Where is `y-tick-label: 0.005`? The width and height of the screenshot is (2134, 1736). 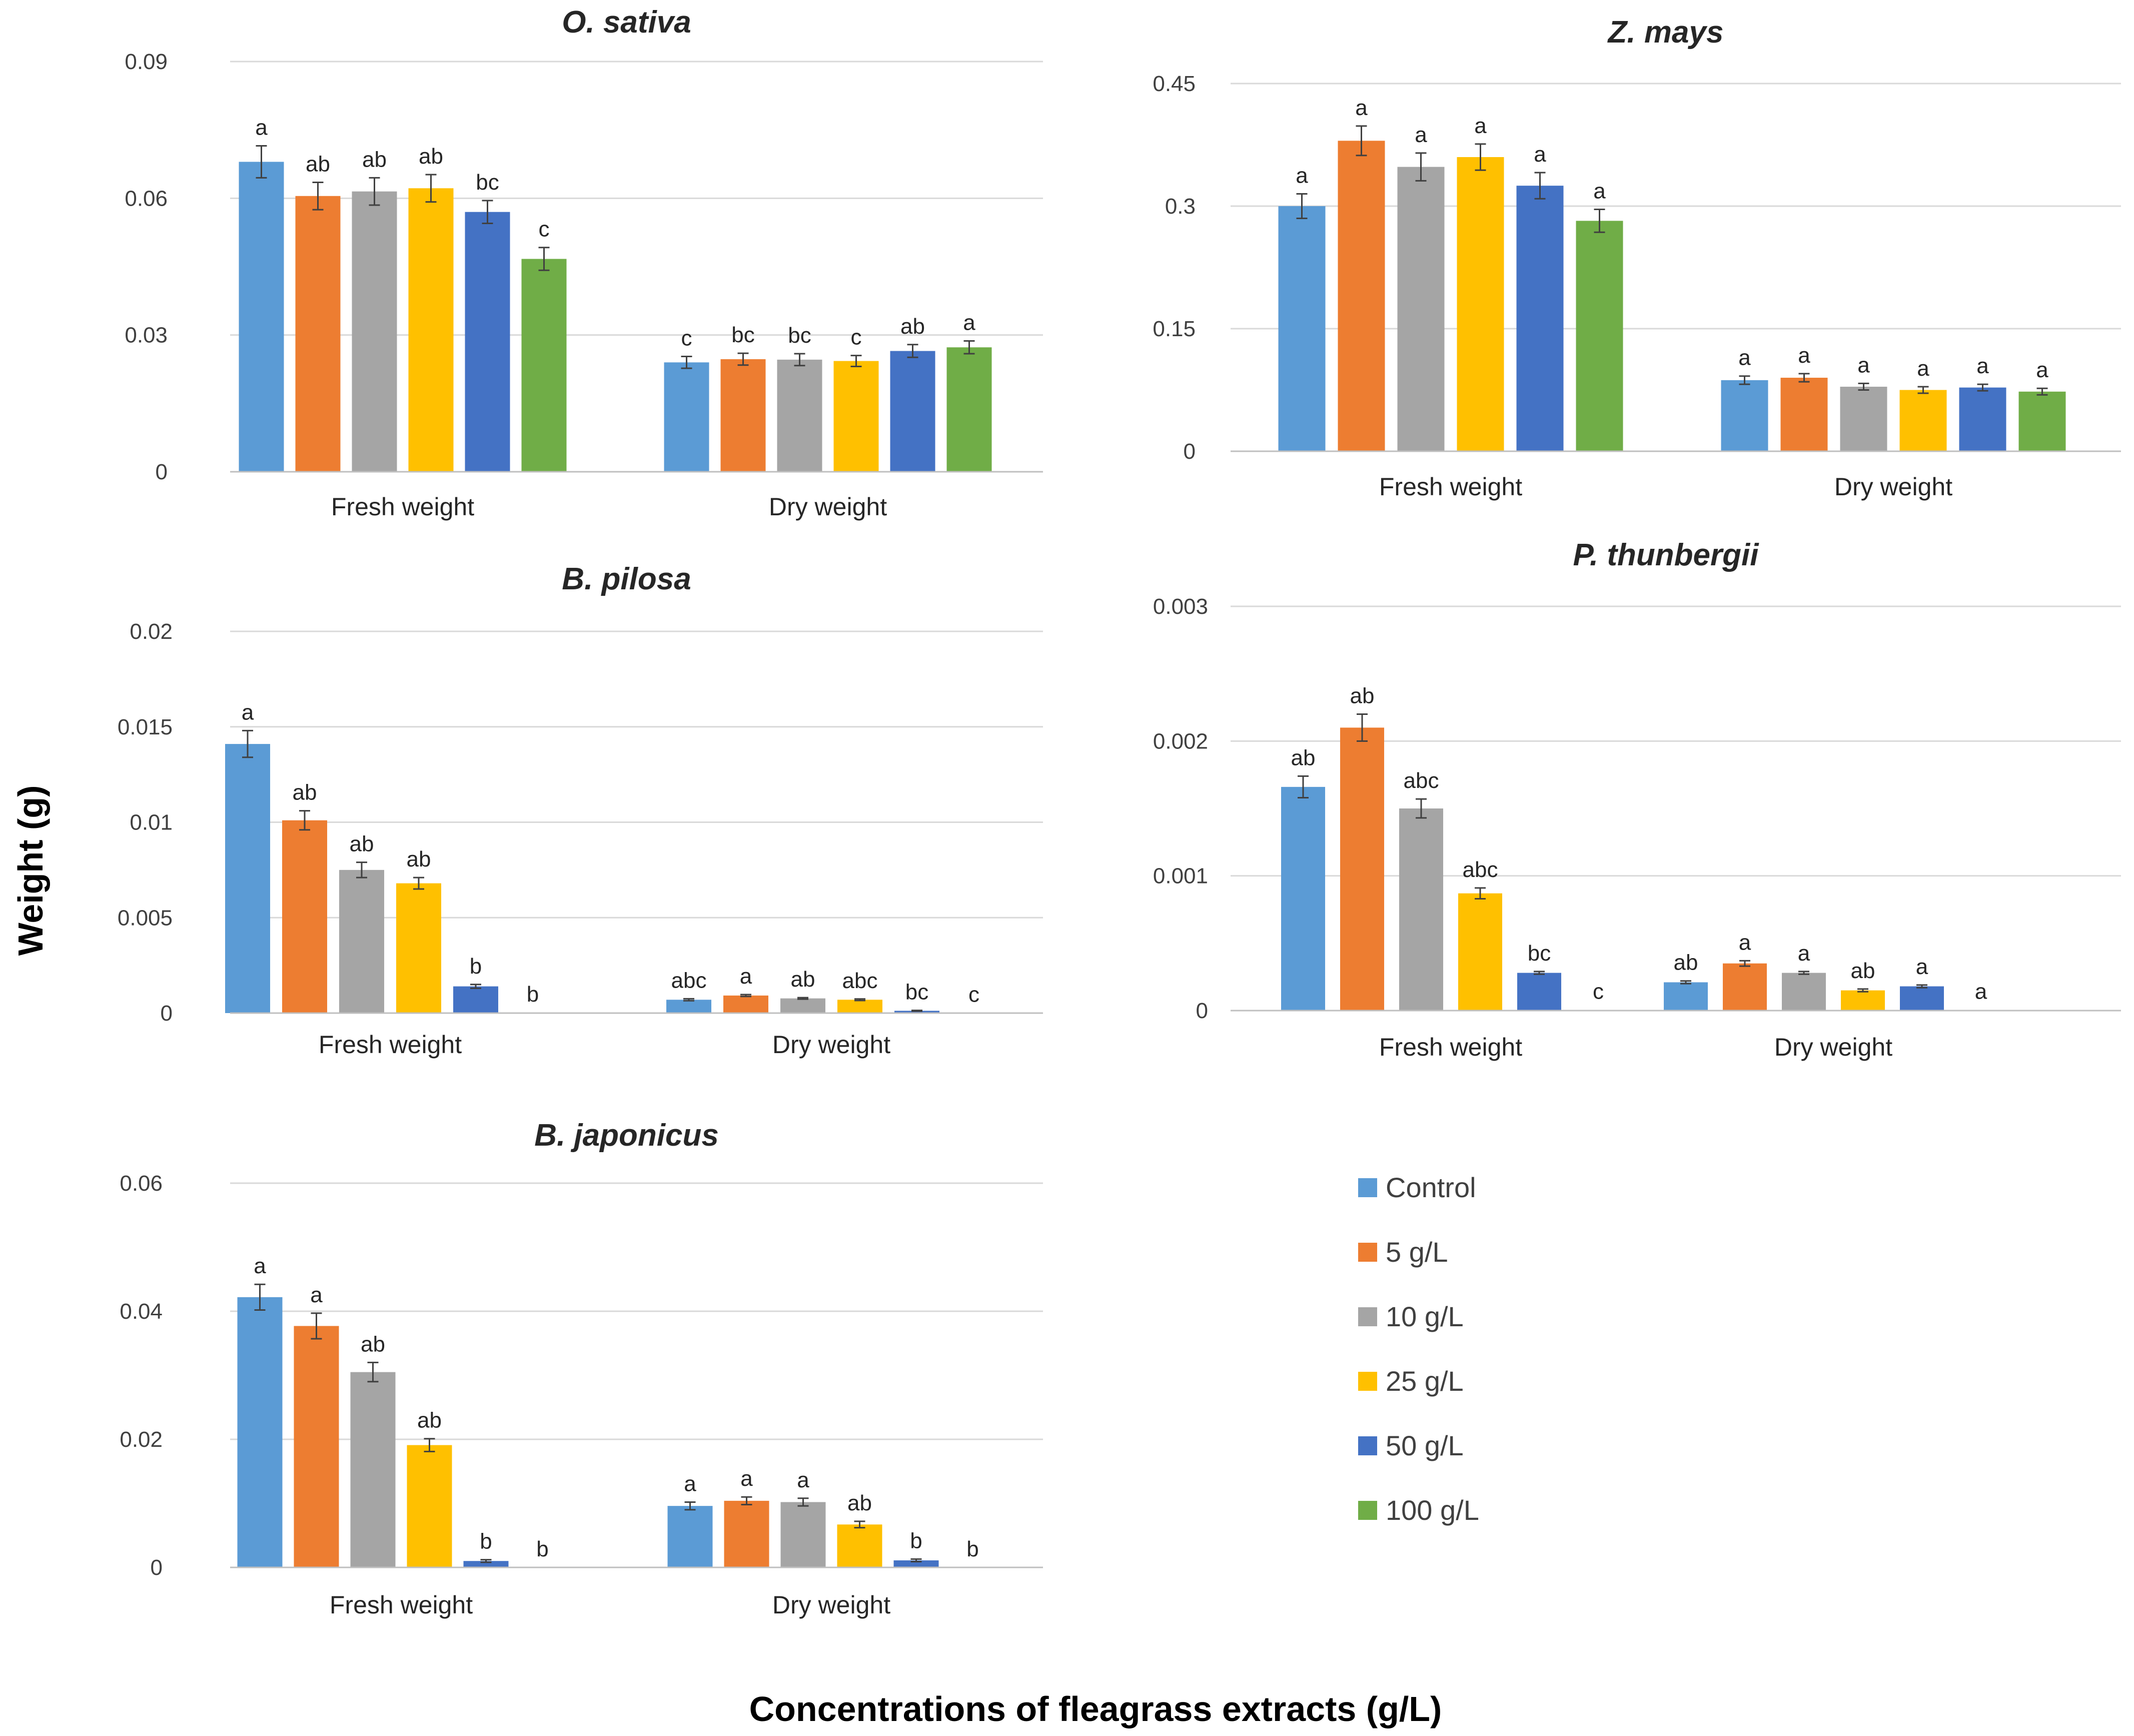
y-tick-label: 0.005 is located at coordinates (145, 918).